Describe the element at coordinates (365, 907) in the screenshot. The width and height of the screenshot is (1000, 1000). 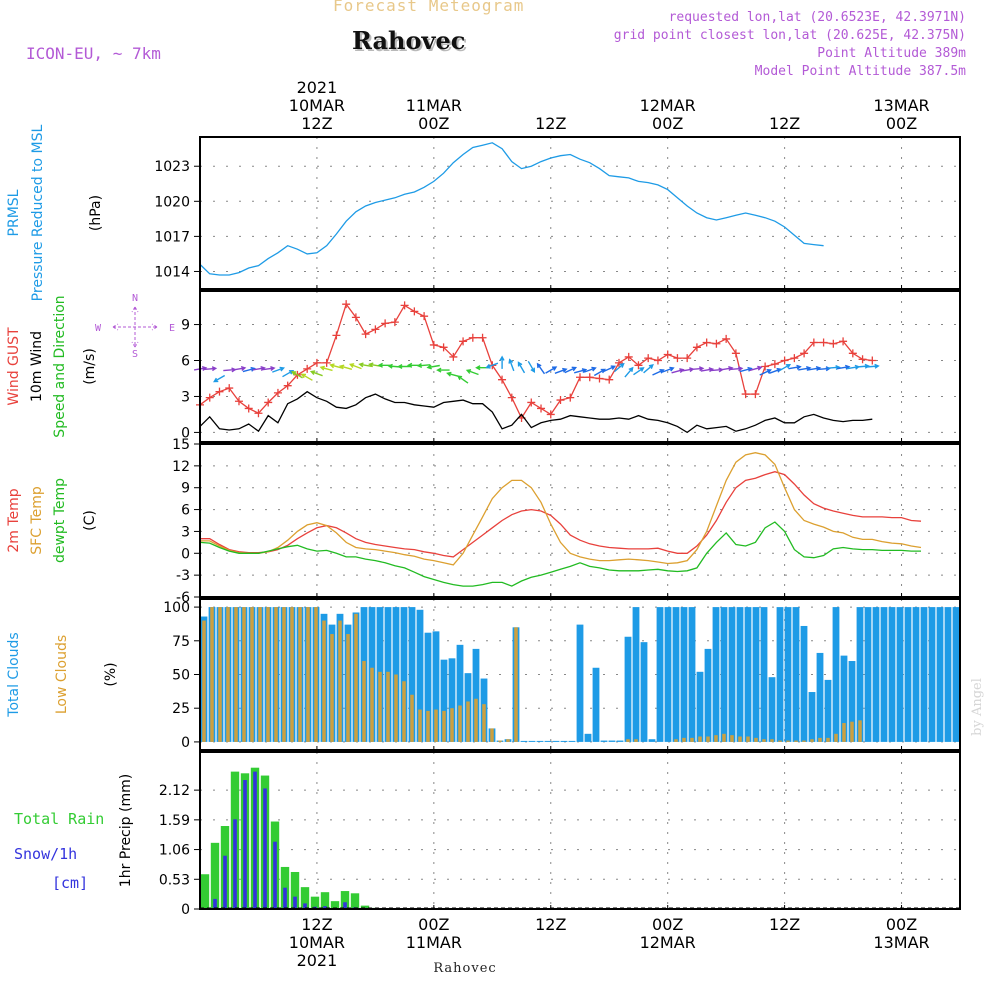
I see `rain-bar` at that location.